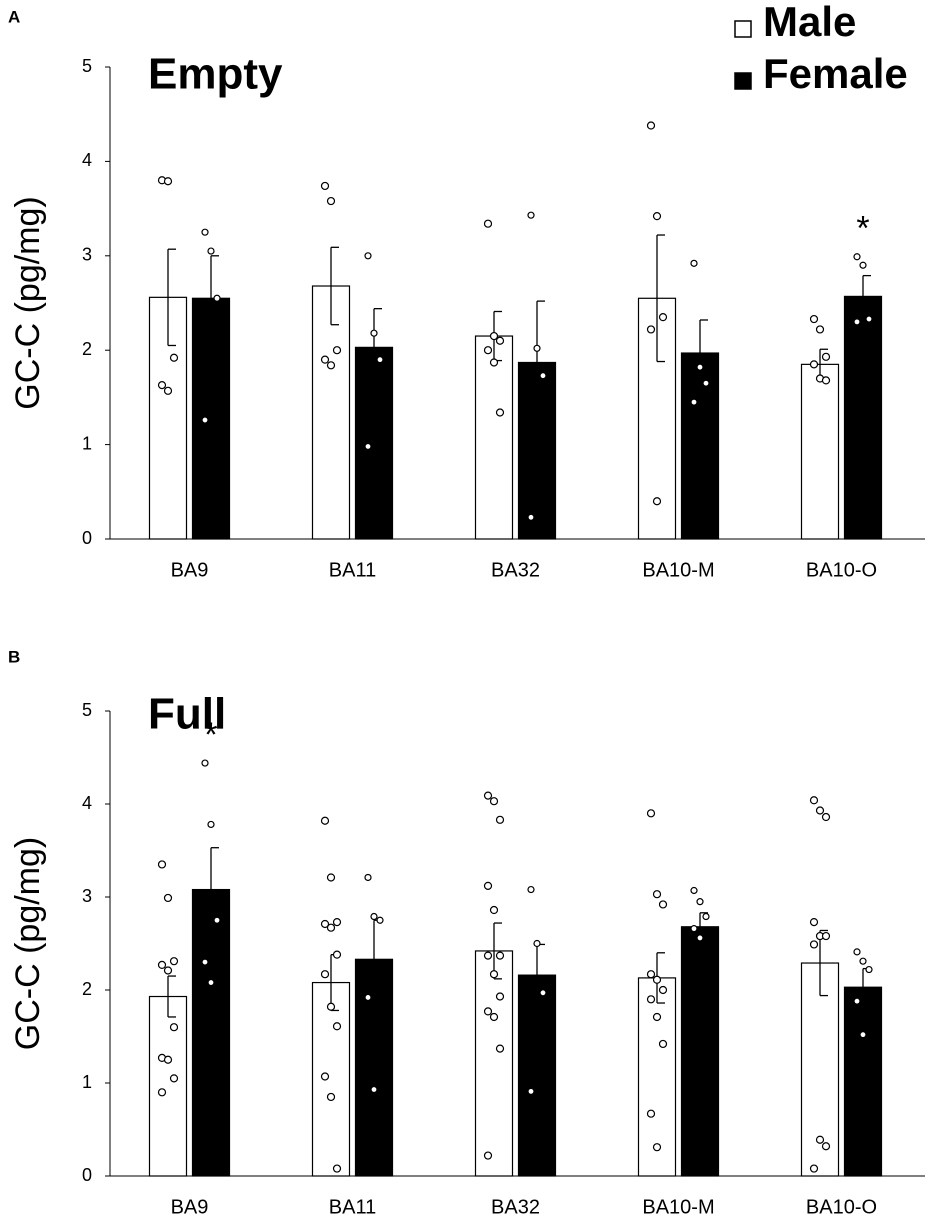  Describe the element at coordinates (743, 29) in the screenshot. I see `legend-swatch` at that location.